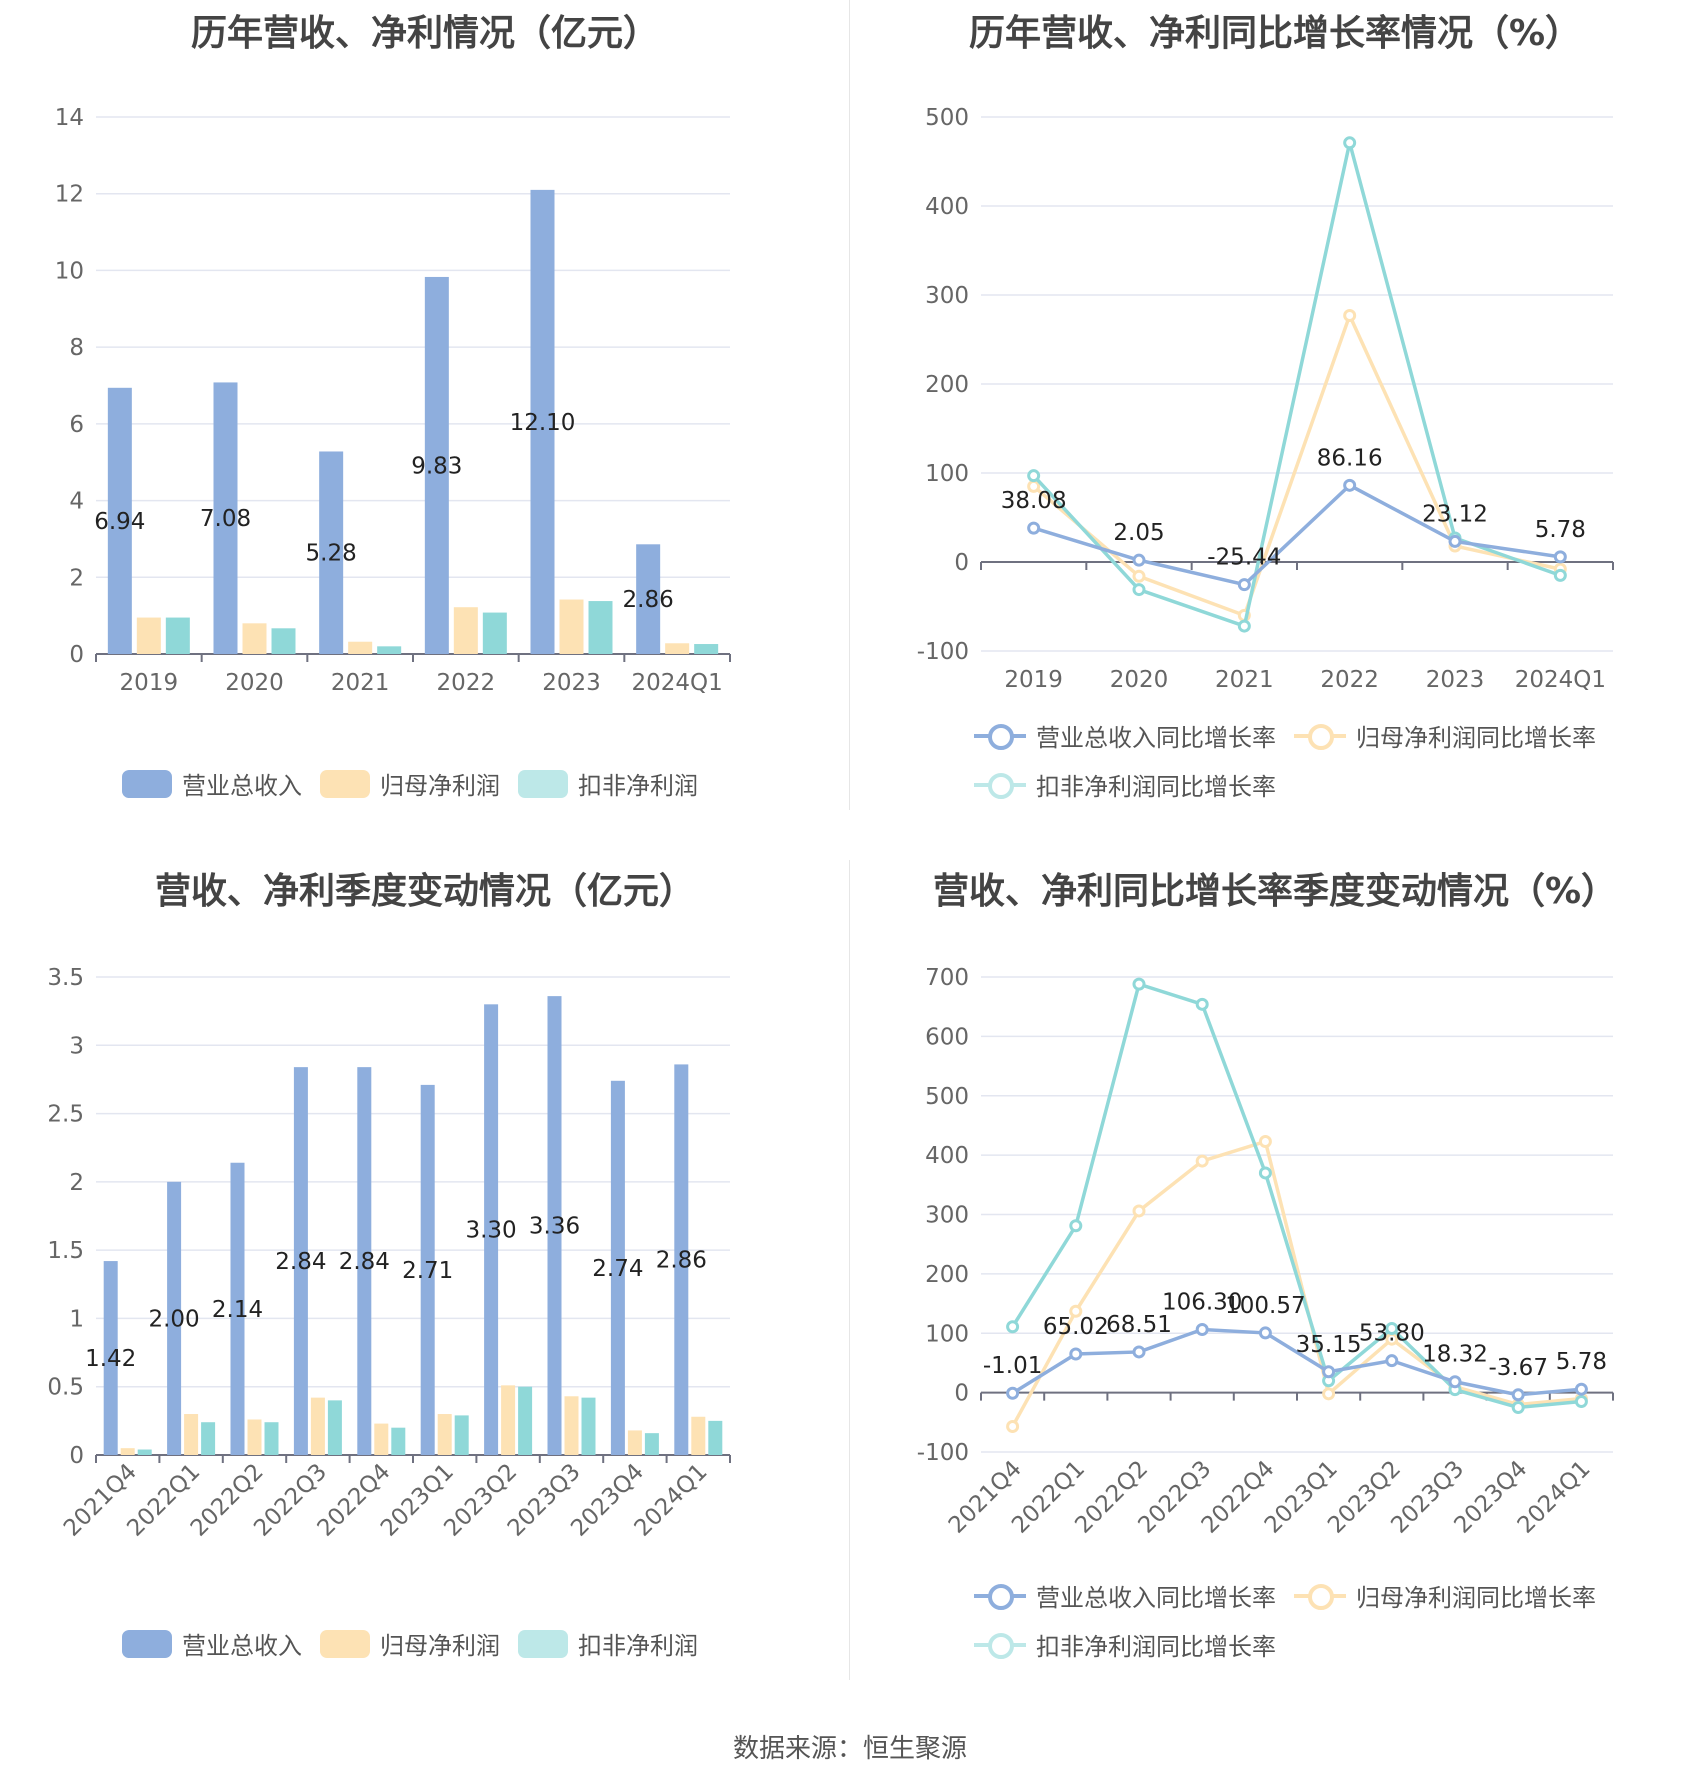 The height and width of the screenshot is (1782, 1700). I want to click on y-tick-label: 1, so click(76, 1319).